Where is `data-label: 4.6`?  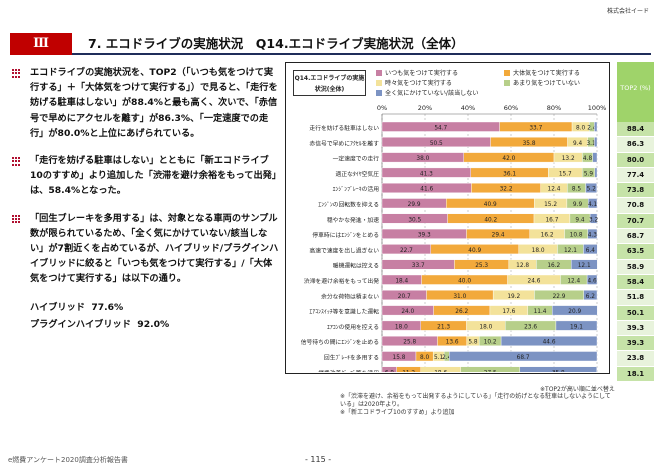
data-label: 4.6 is located at coordinates (592, 282).